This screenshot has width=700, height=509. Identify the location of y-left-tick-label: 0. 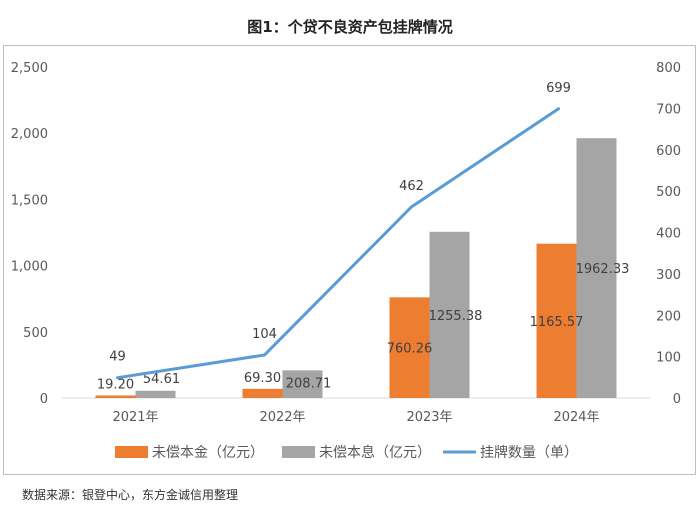
(44, 399).